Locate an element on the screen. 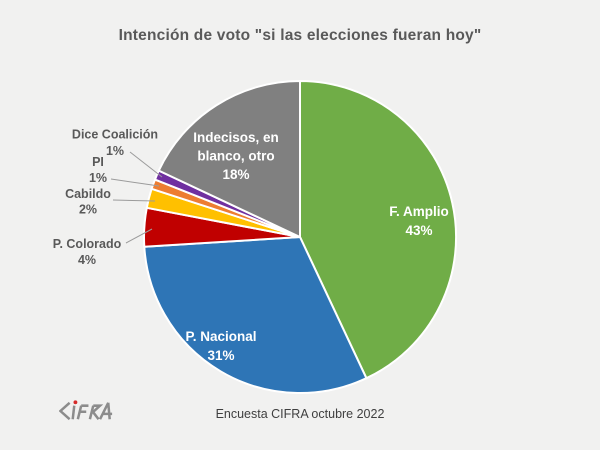 The height and width of the screenshot is (450, 600). logo-letter-f is located at coordinates (82, 412).